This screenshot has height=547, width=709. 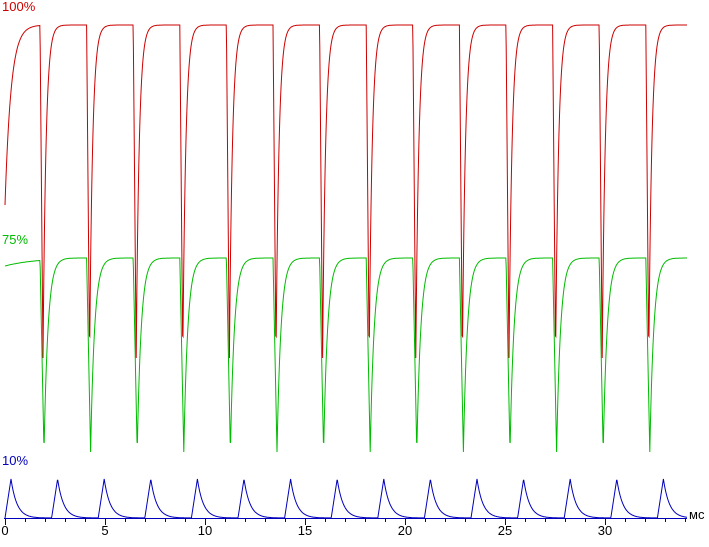 I want to click on series-label-75-percent: 75%, so click(x=15, y=239).